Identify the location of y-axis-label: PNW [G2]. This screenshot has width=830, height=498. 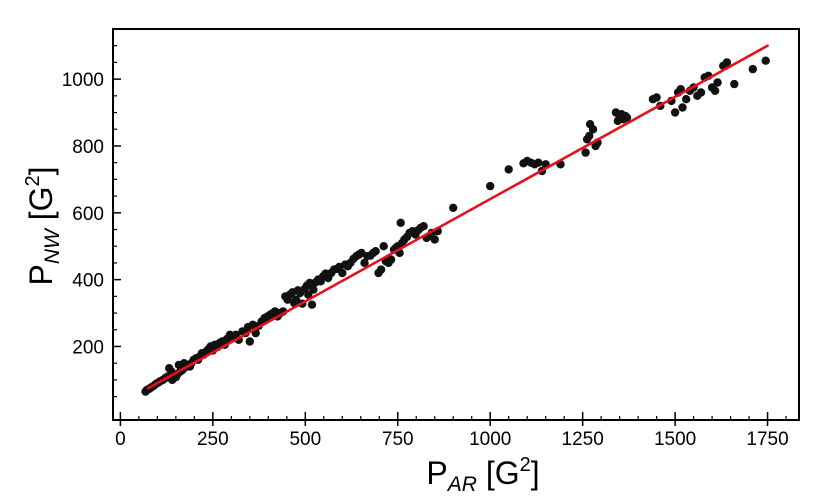
(43, 225).